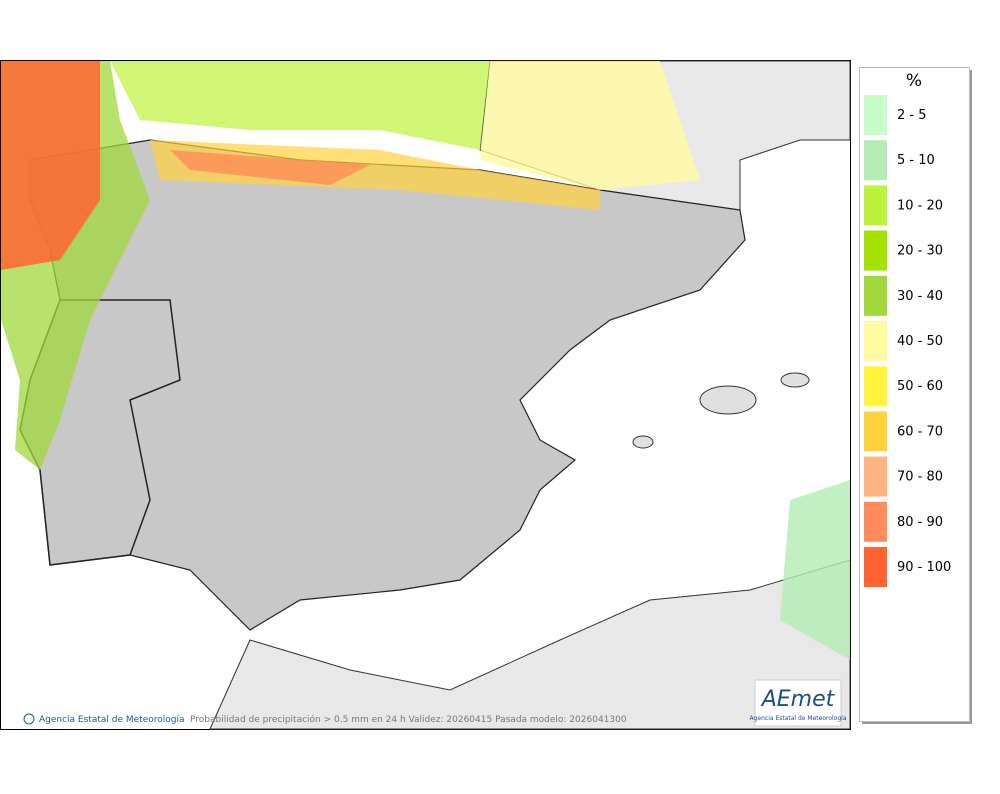 This screenshot has height=794, width=1000. Describe the element at coordinates (920, 477) in the screenshot. I see `legend-label: 70 - 80` at that location.